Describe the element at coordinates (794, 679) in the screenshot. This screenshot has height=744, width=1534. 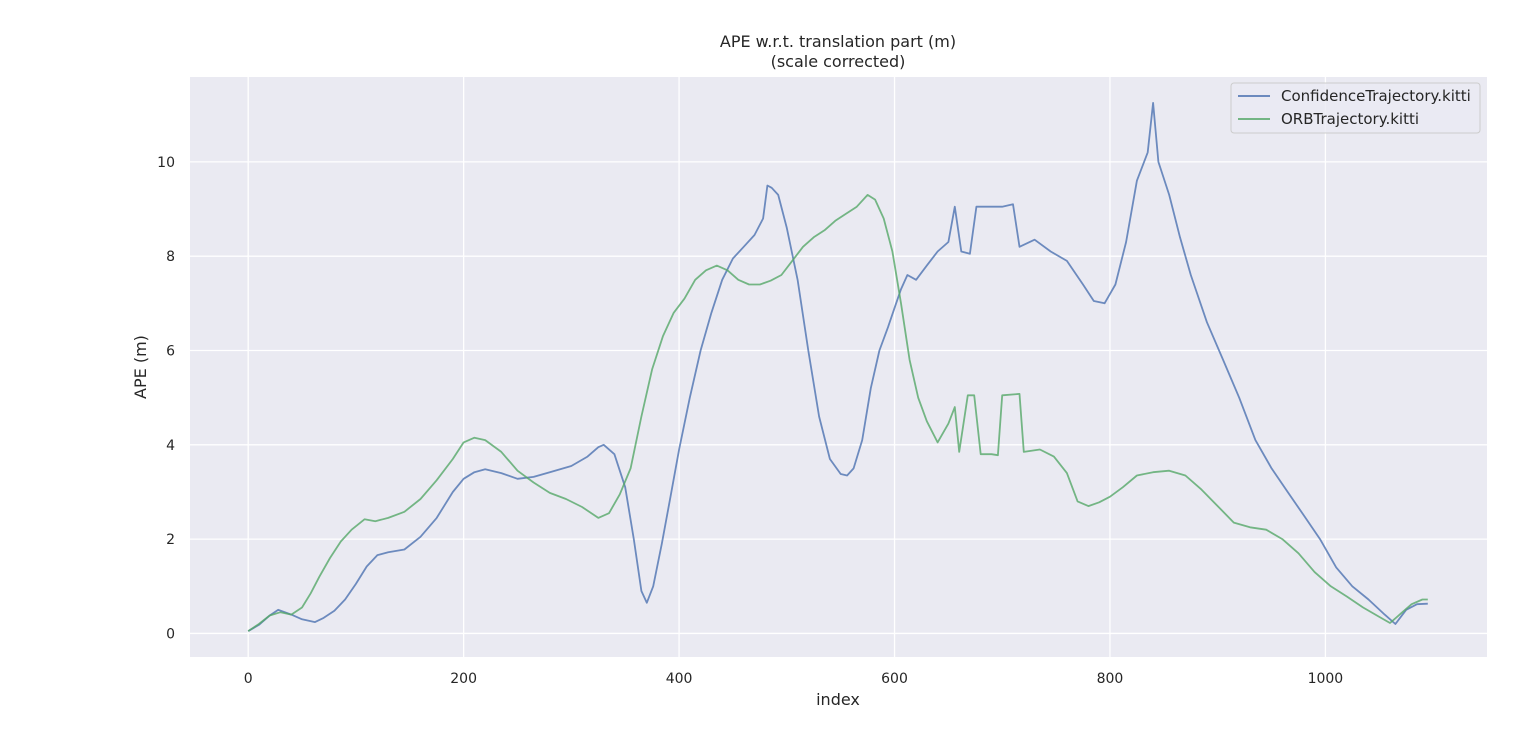
I see `x-tick-labels: 0 200 400 600 800 1000` at that location.